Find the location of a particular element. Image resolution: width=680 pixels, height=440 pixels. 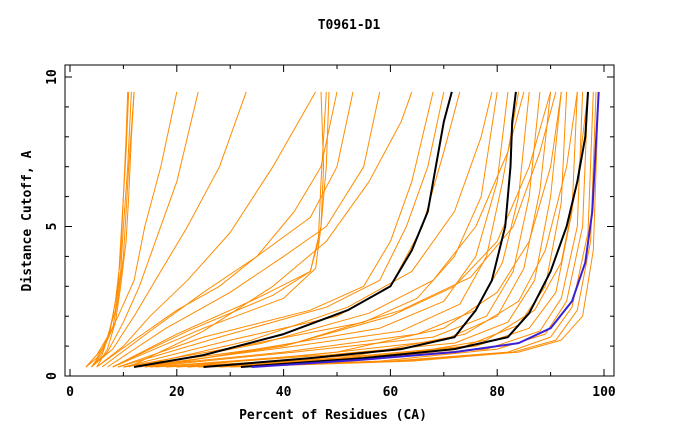

y-tick-label-5: 5 is located at coordinates (52, 227).